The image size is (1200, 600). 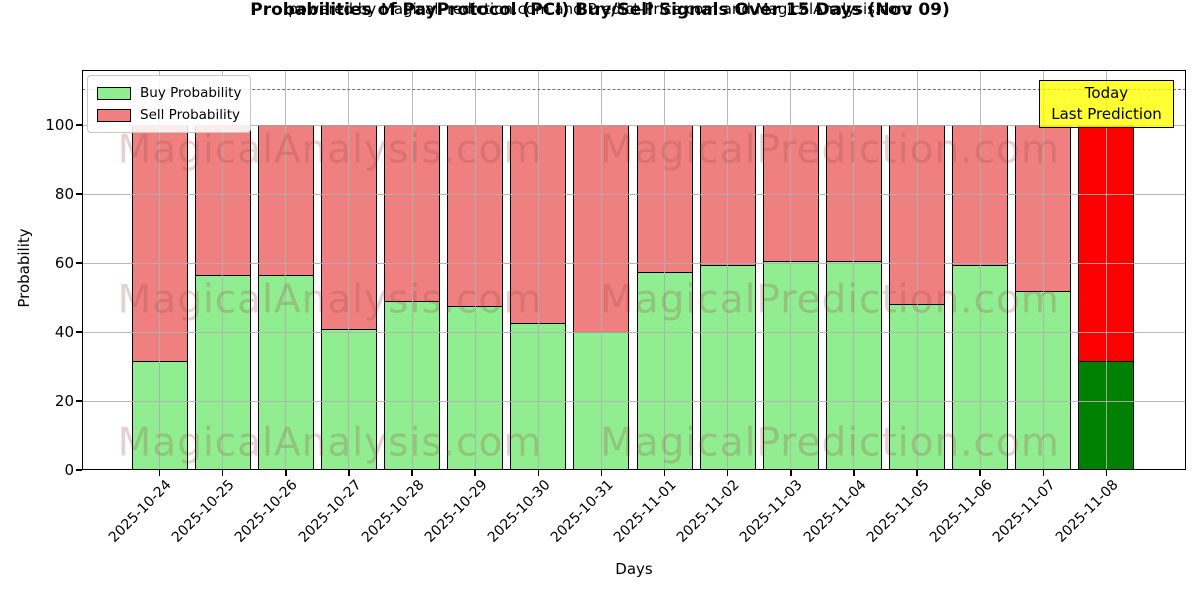 What do you see at coordinates (140, 511) in the screenshot?
I see `x-tick-label: 2025-10-24` at bounding box center [140, 511].